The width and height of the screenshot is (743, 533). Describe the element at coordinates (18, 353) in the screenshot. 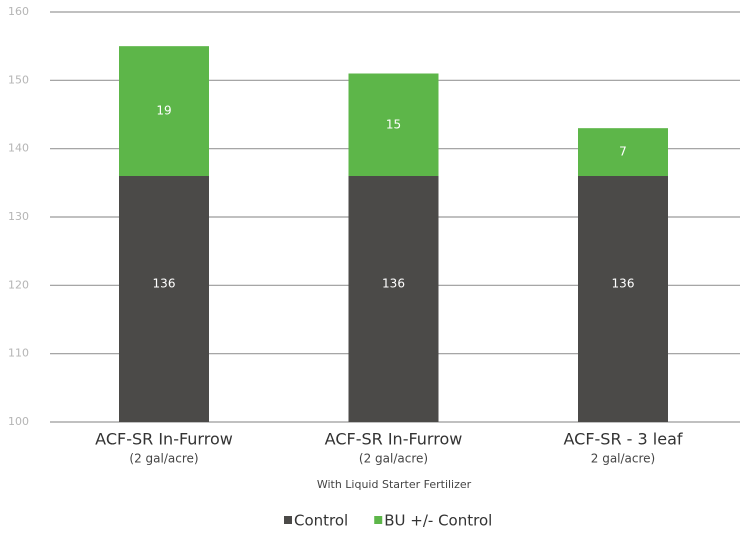

I see `y-tick-label: 110` at that location.